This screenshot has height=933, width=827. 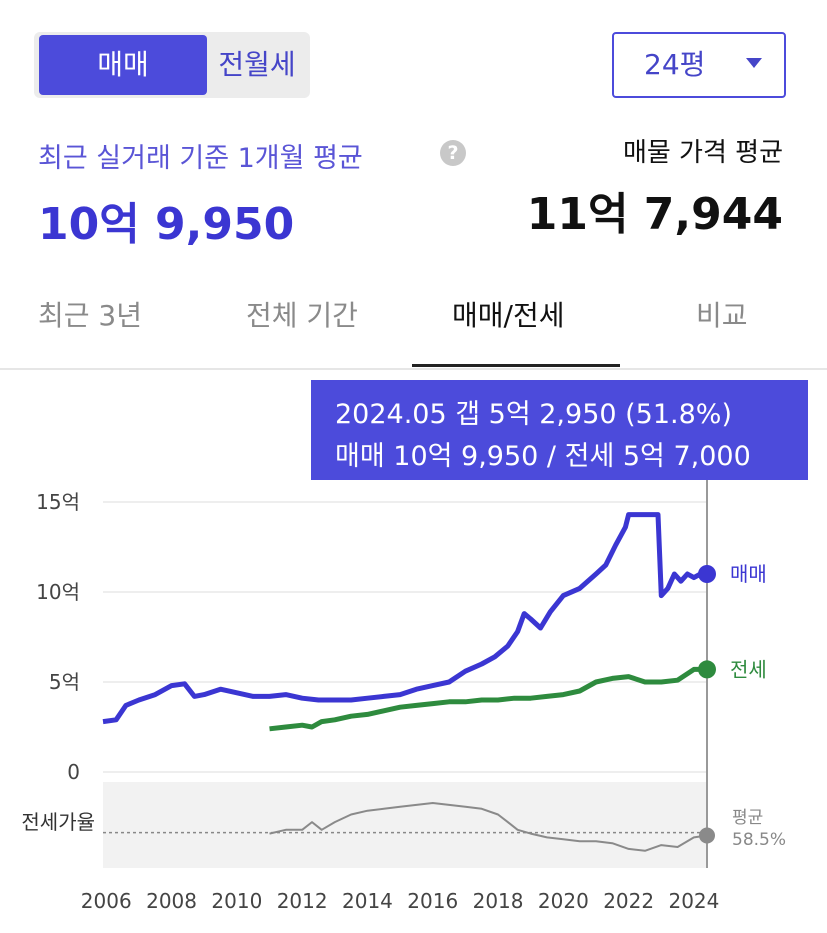 What do you see at coordinates (302, 901) in the screenshot?
I see `x-tick-label: 2012` at bounding box center [302, 901].